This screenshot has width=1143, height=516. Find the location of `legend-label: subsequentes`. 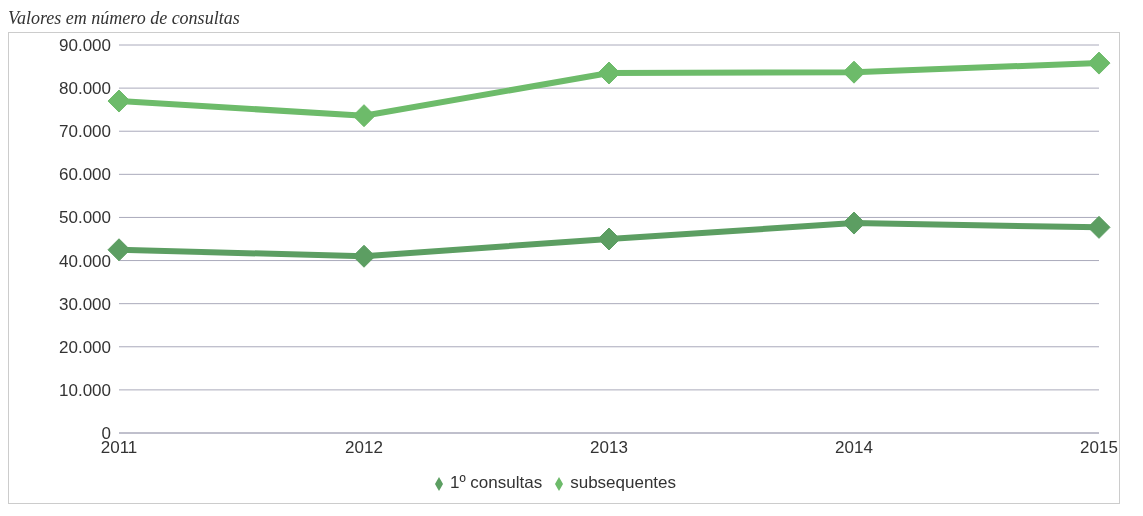

legend-label: subsequentes is located at coordinates (623, 482).